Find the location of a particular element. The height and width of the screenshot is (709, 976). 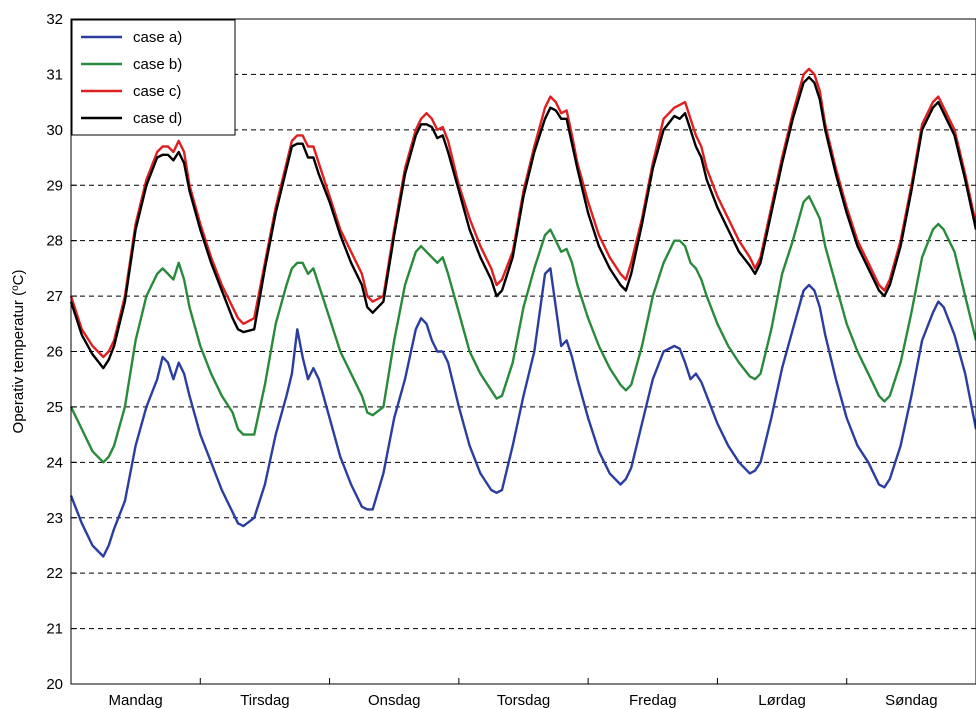

y-axis-label-text: Operativ temperatur ( is located at coordinates (18, 362).